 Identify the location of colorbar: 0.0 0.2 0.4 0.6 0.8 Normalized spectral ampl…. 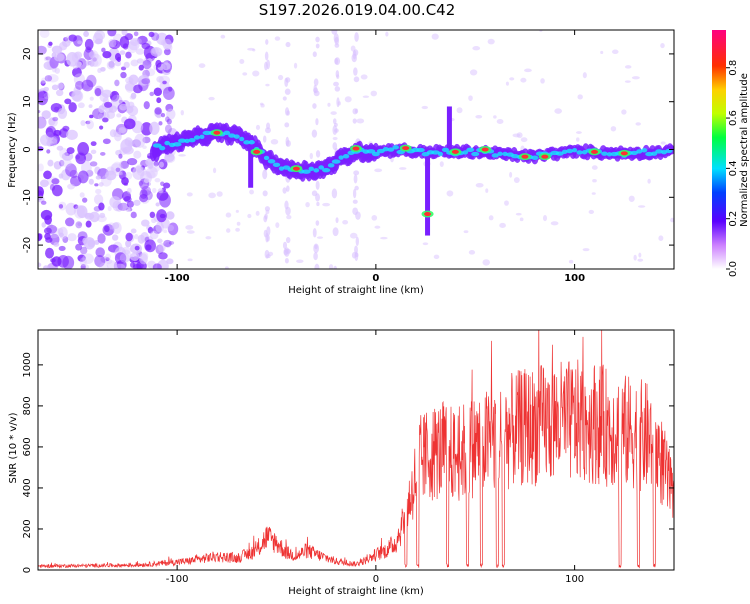
(731, 153).